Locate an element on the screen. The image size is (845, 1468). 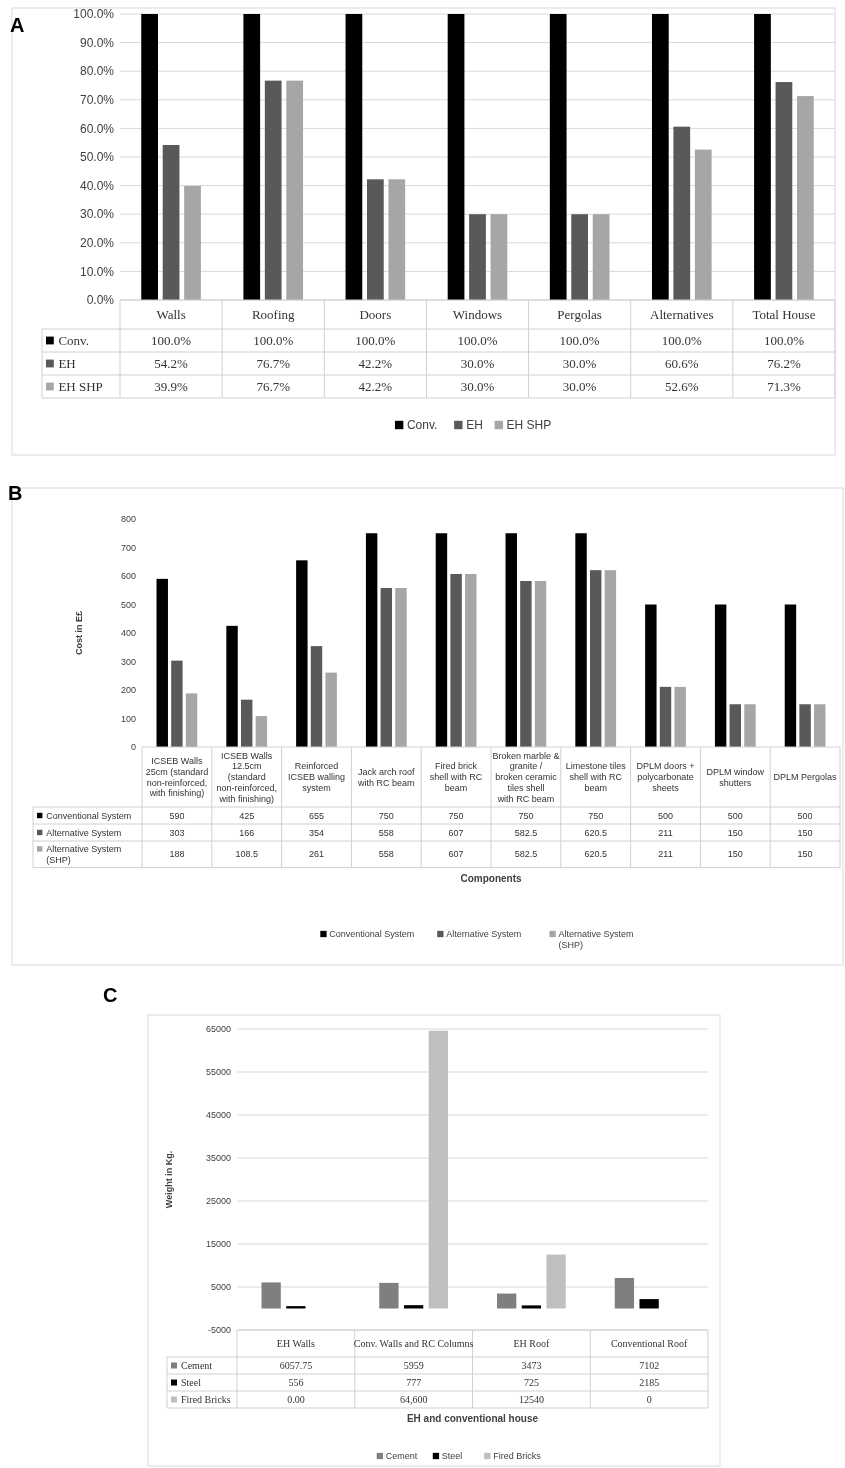
legend-label: EH is located at coordinates (67, 364).